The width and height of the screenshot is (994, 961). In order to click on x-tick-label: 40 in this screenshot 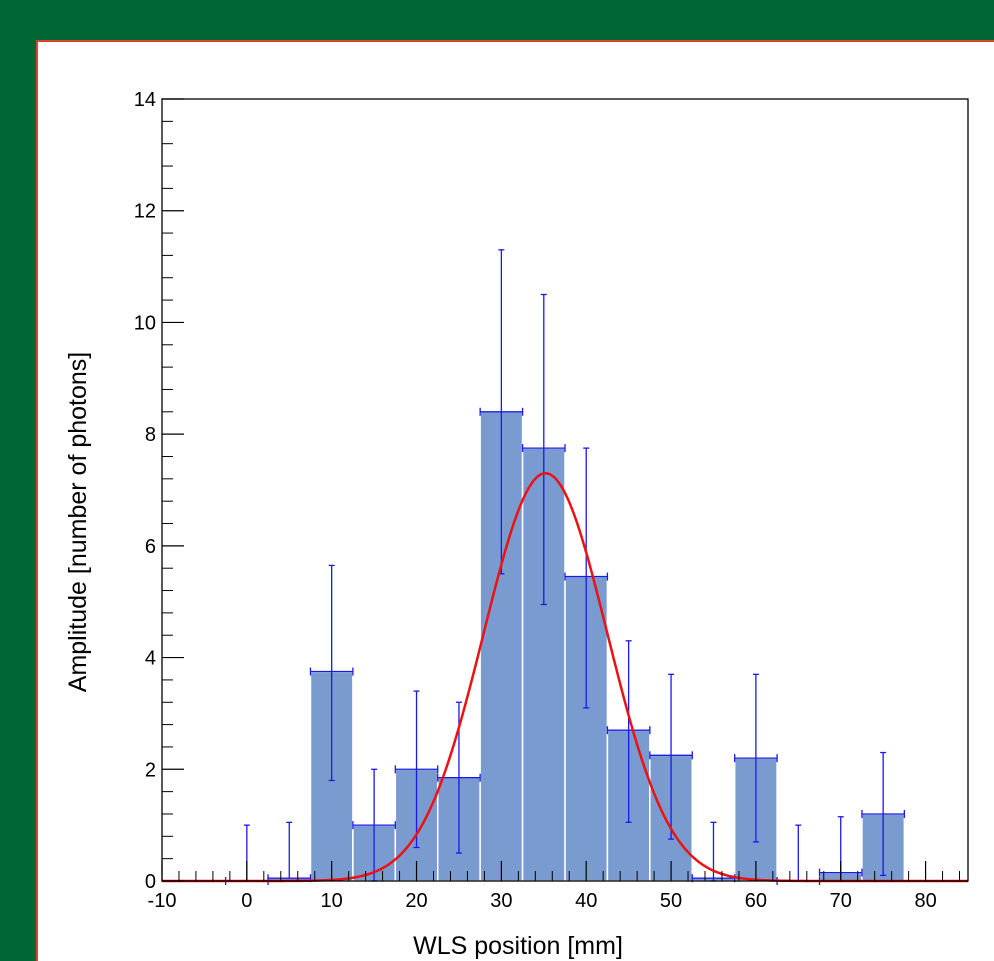, I will do `click(586, 901)`.